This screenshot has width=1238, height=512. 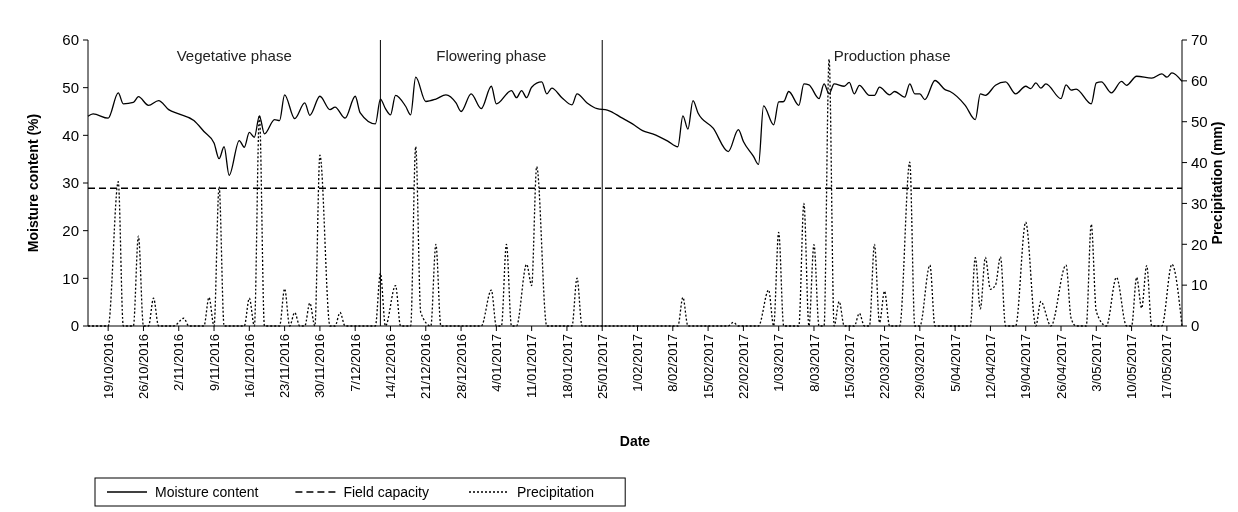 What do you see at coordinates (567, 367) in the screenshot?
I see `x-tick-label: 18/01/2017` at bounding box center [567, 367].